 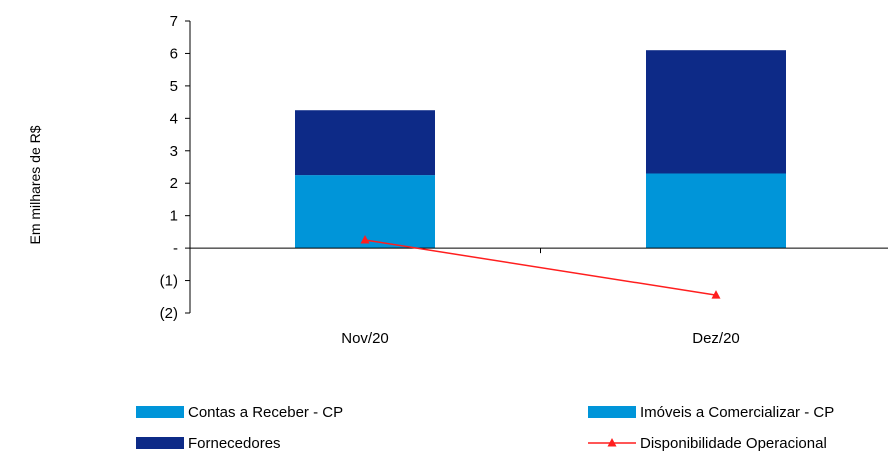 What do you see at coordinates (737, 412) in the screenshot?
I see `legend-label-2: Imóveis a Comercializar - CP` at bounding box center [737, 412].